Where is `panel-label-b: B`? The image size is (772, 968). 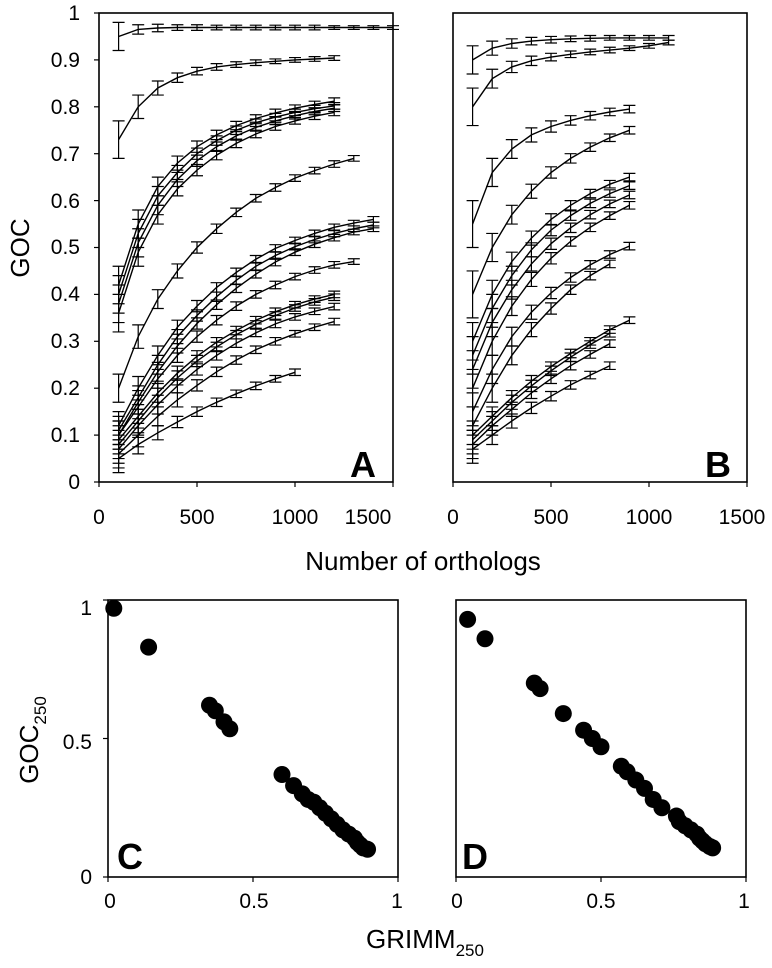
panel-label-b: B is located at coordinates (718, 464).